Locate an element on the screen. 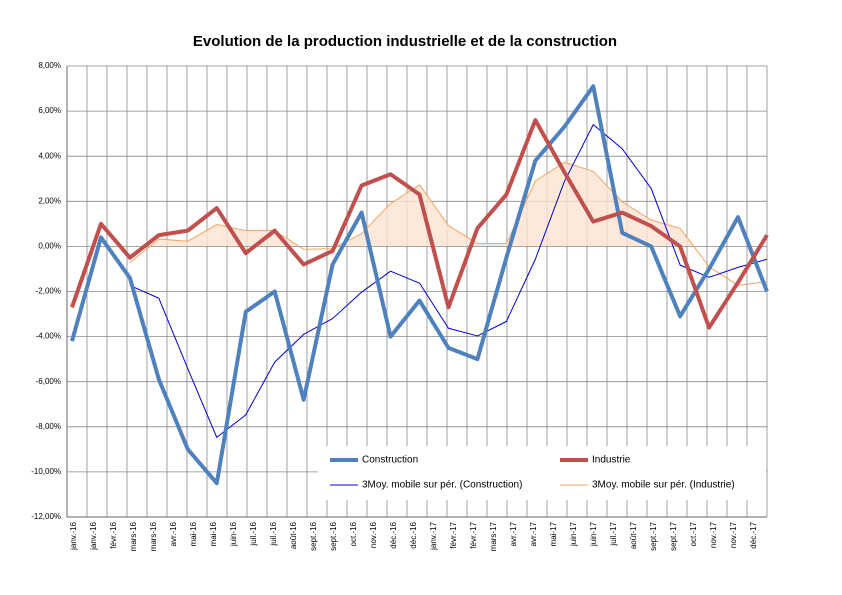 This screenshot has height=595, width=842. y-tick-label: -2,00% is located at coordinates (48, 291).